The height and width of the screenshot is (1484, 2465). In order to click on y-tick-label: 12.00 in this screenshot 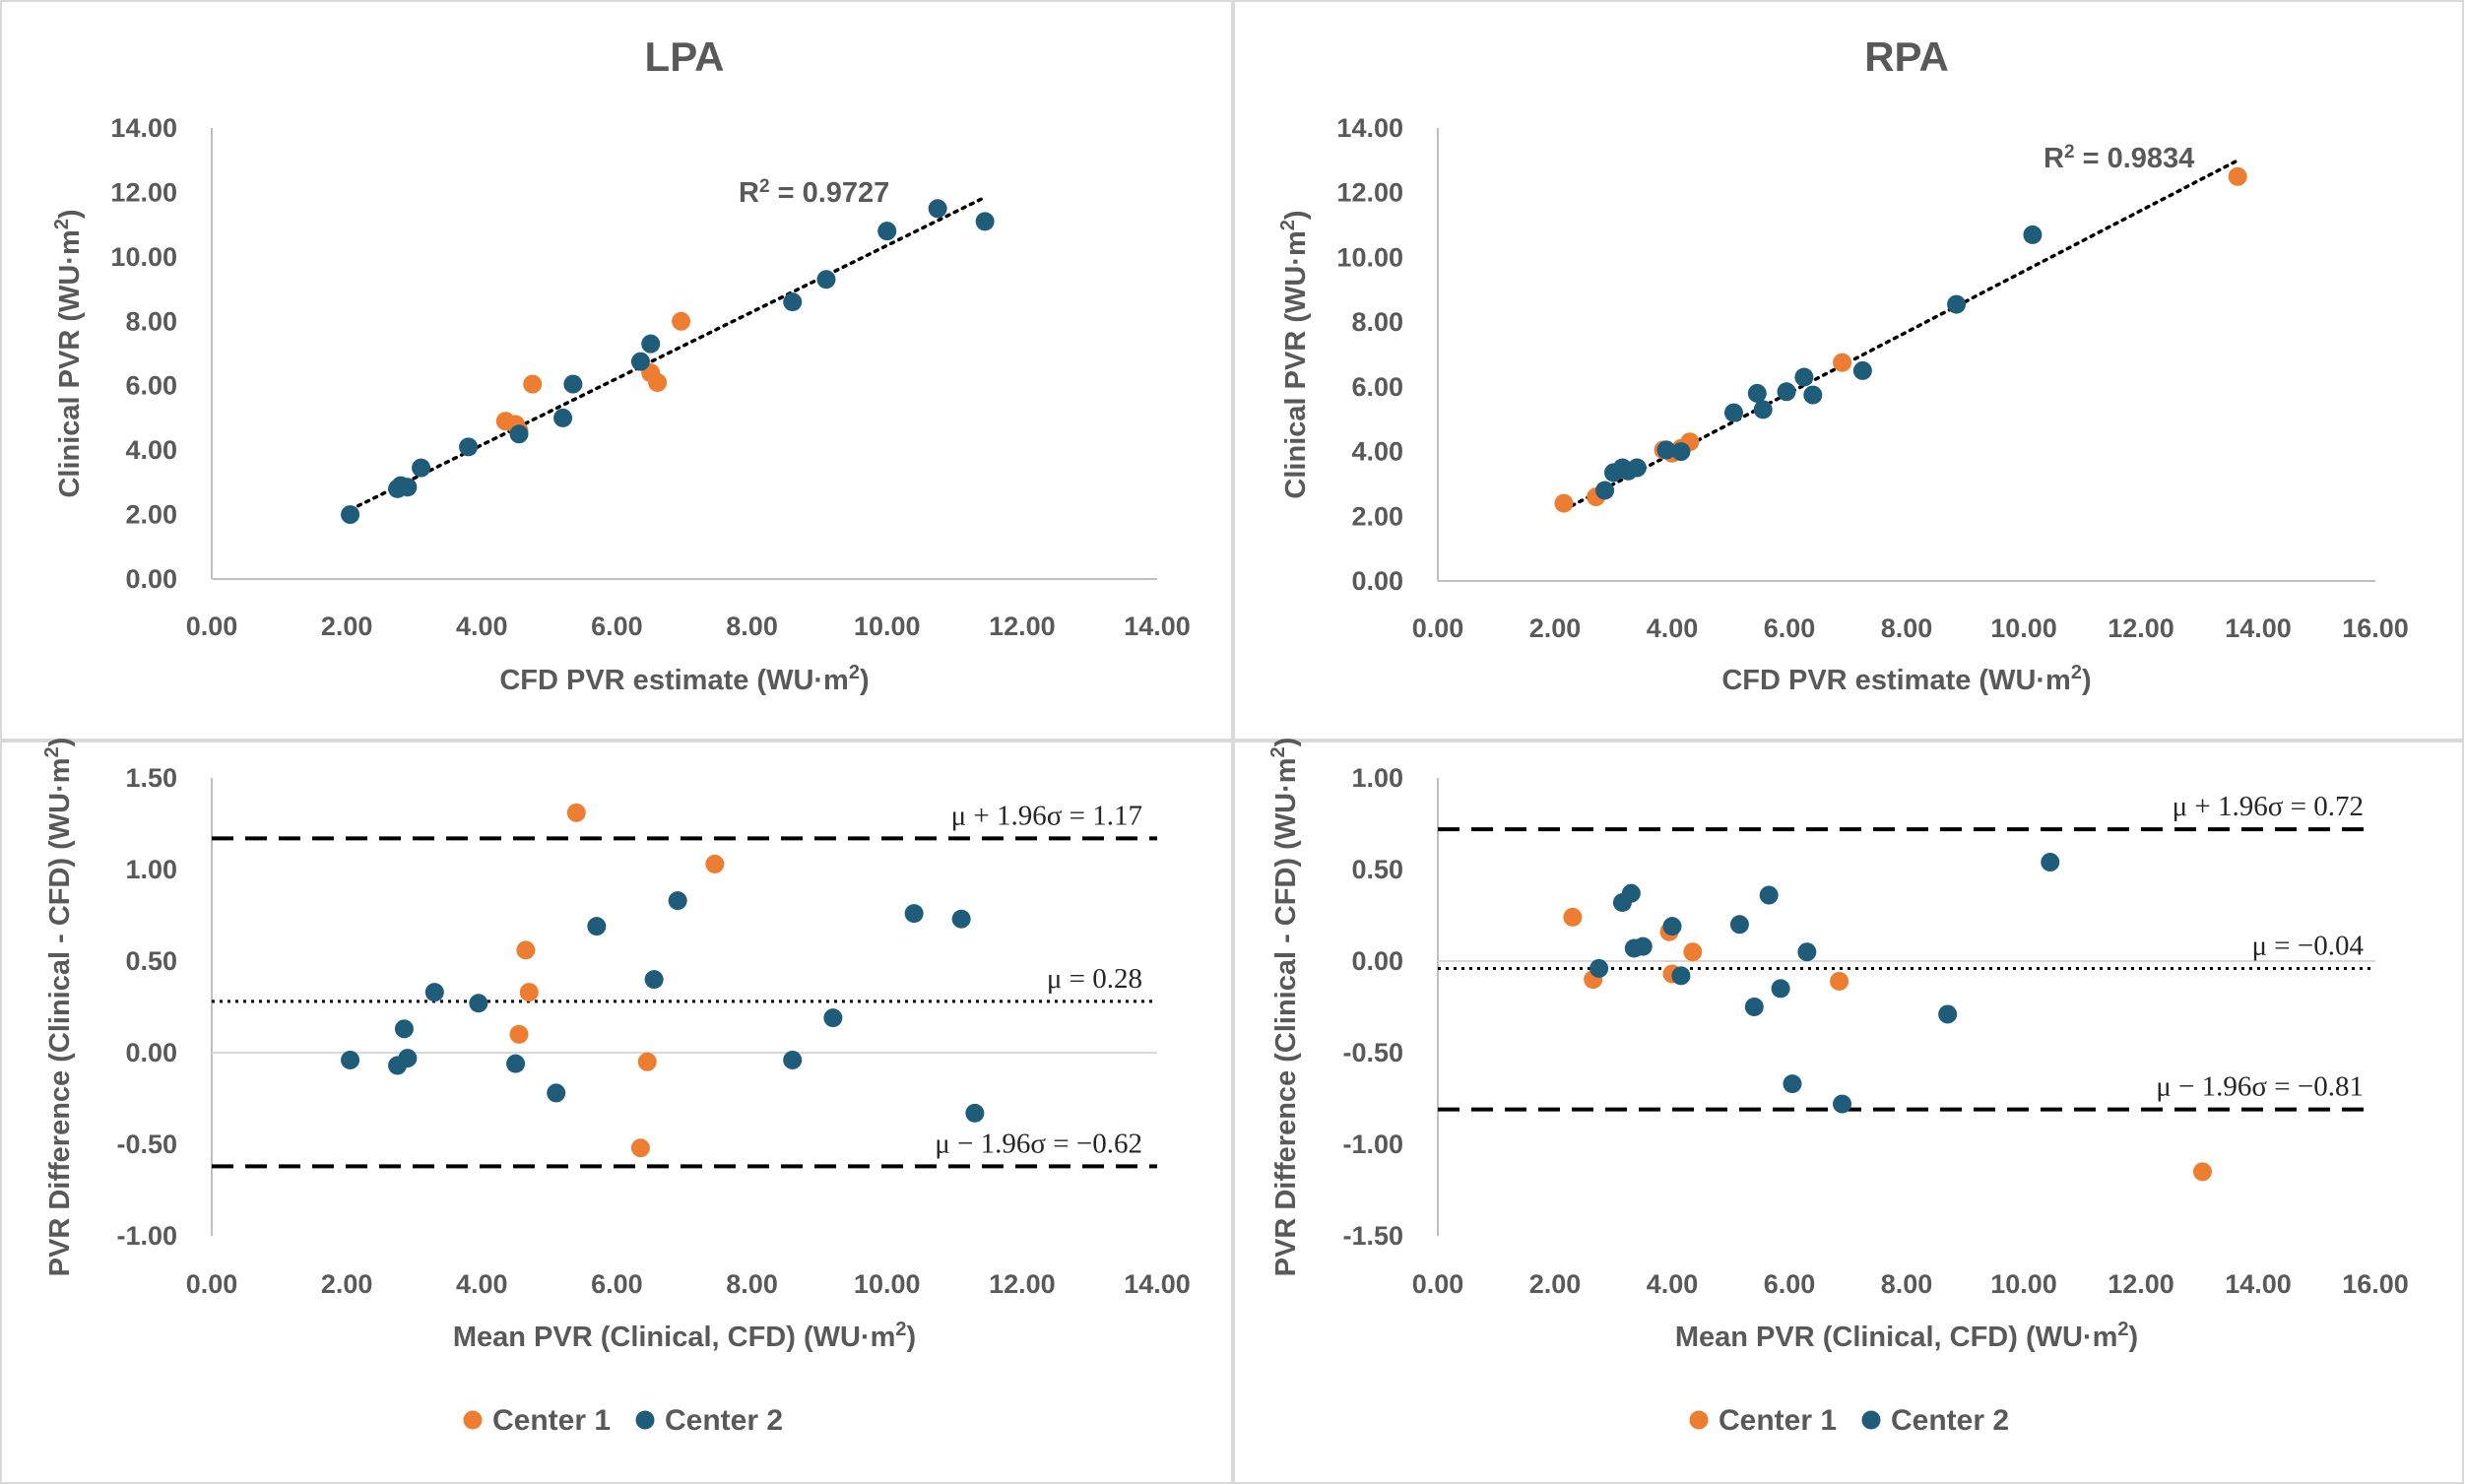, I will do `click(143, 192)`.